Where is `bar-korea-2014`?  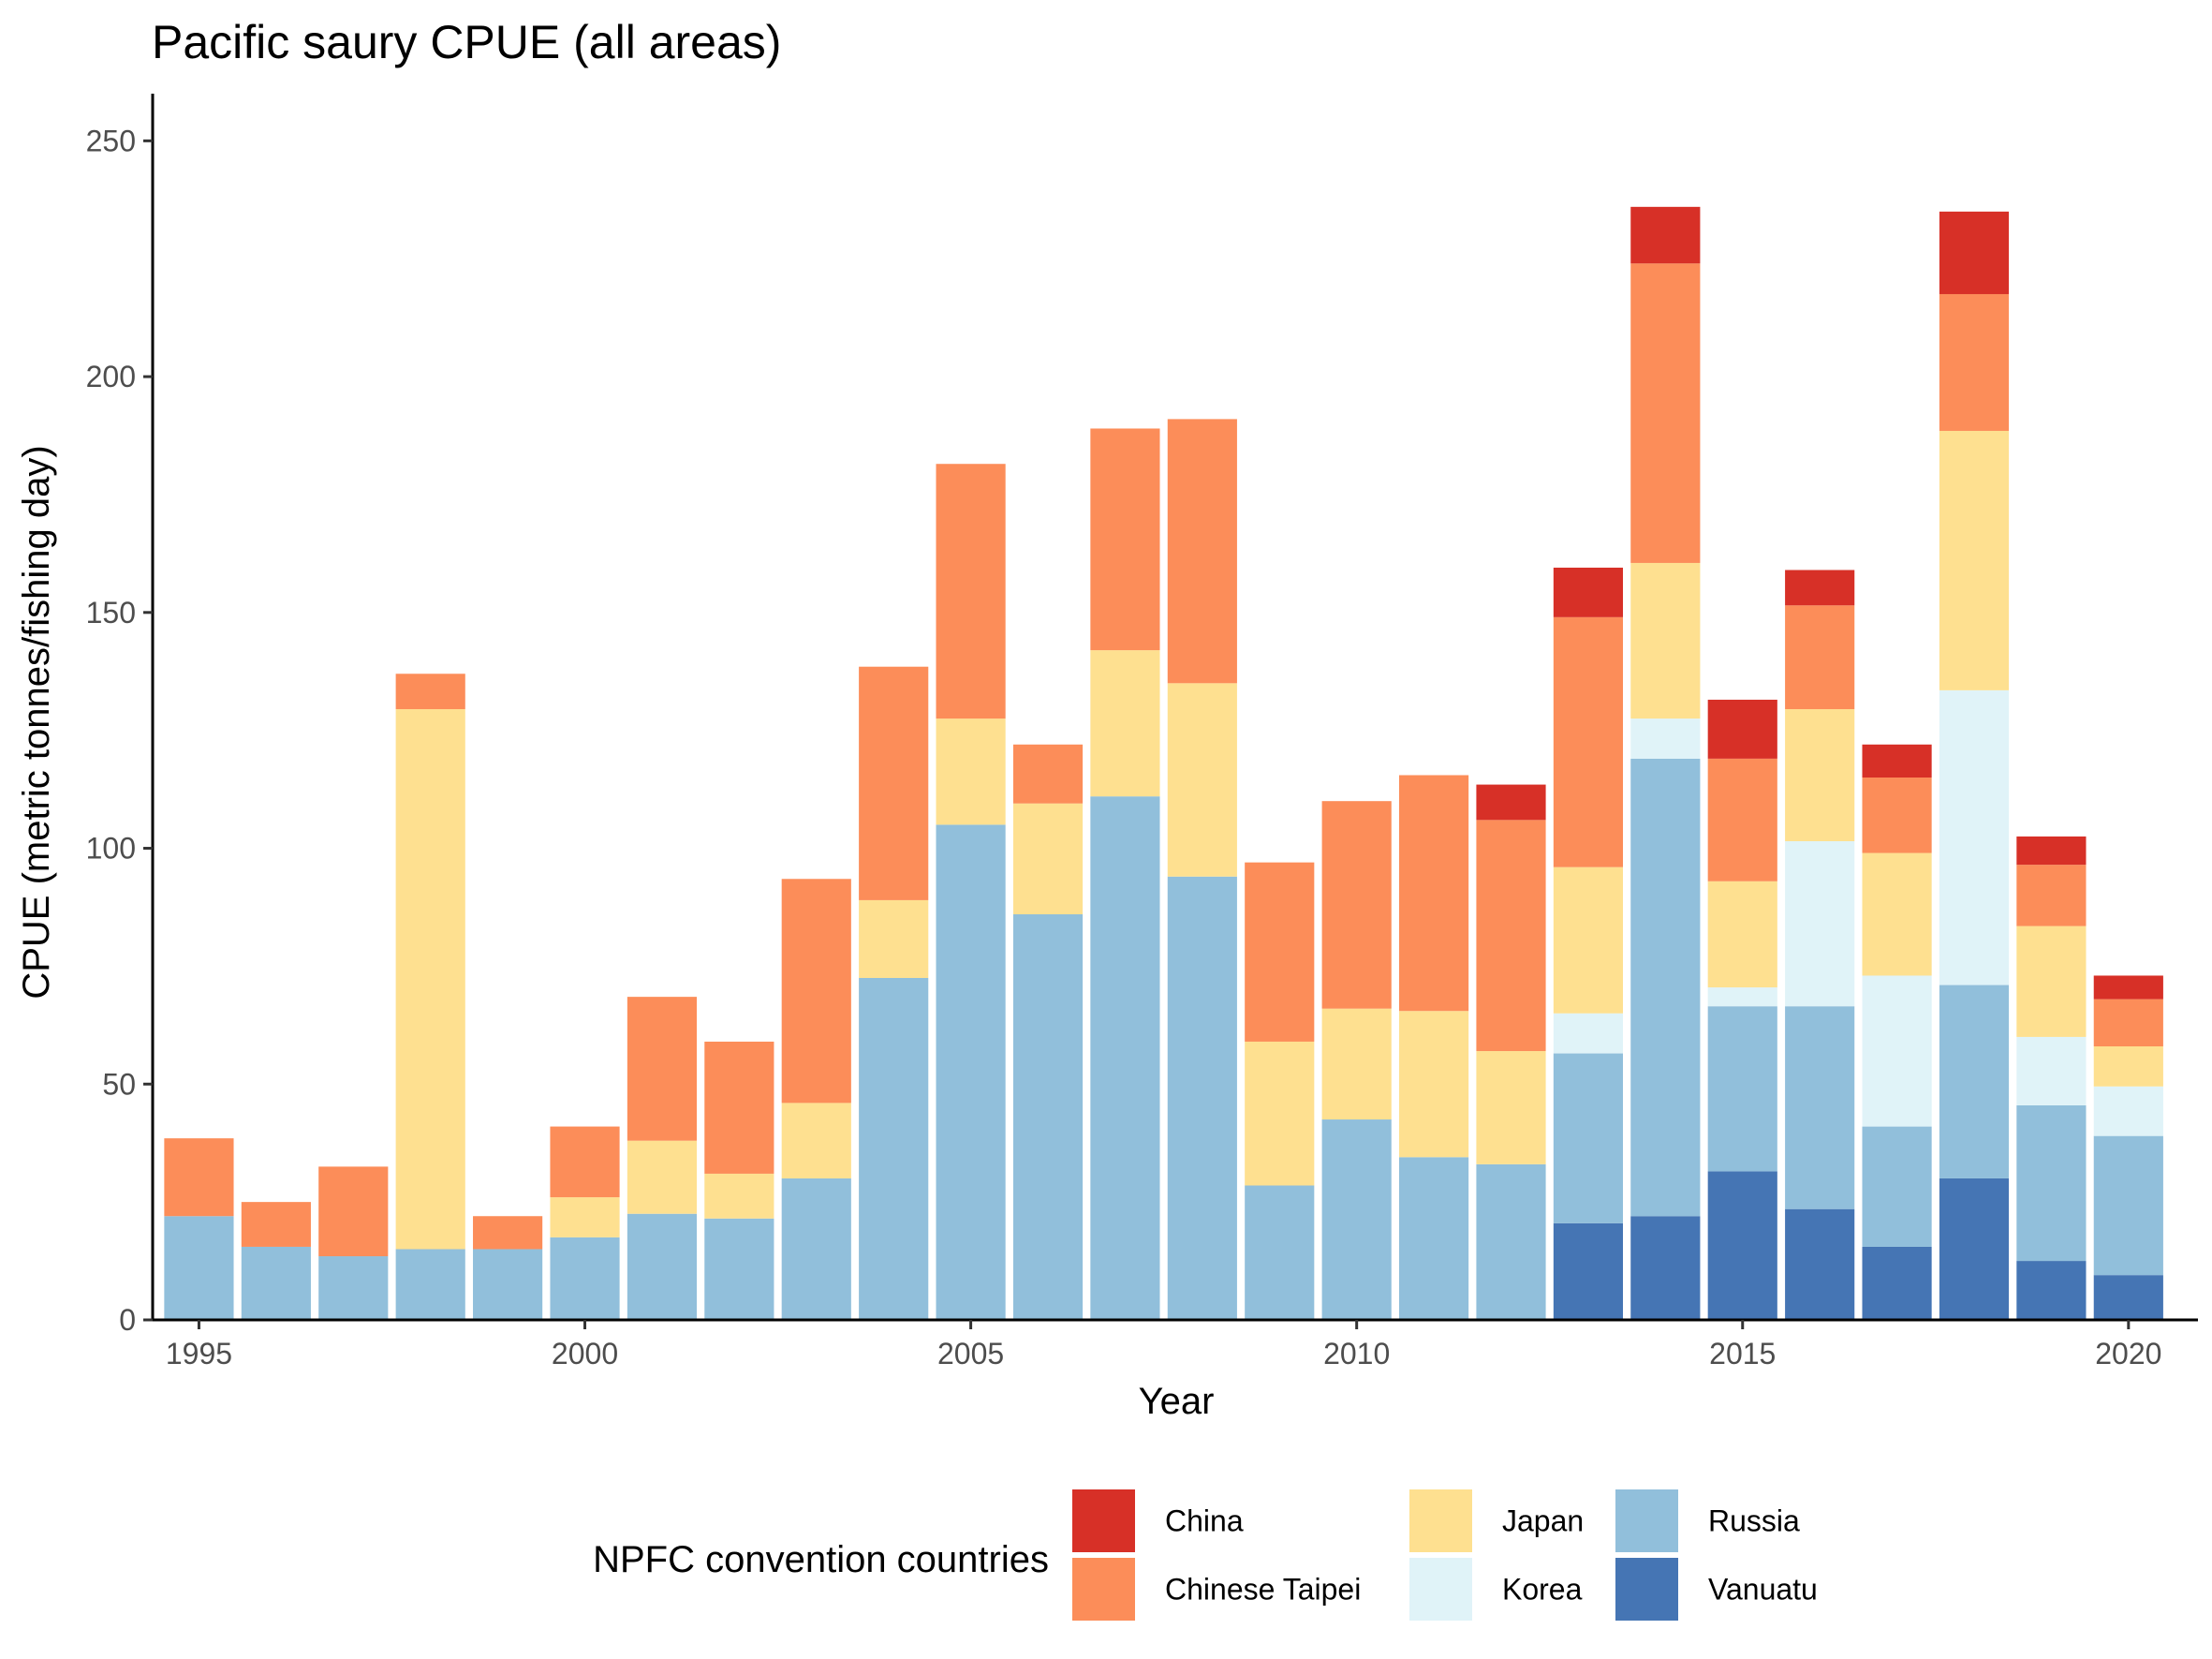 bar-korea-2014 is located at coordinates (1665, 739).